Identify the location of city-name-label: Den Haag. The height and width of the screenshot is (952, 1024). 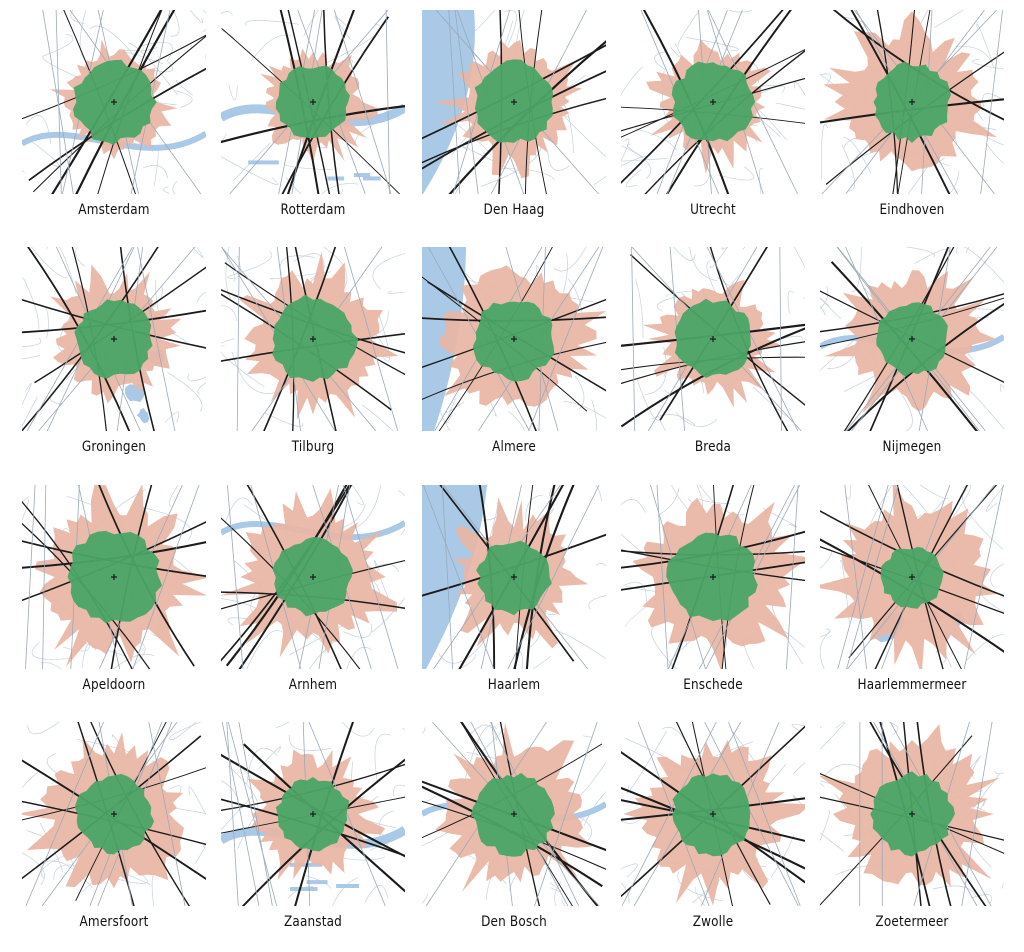
(514, 210).